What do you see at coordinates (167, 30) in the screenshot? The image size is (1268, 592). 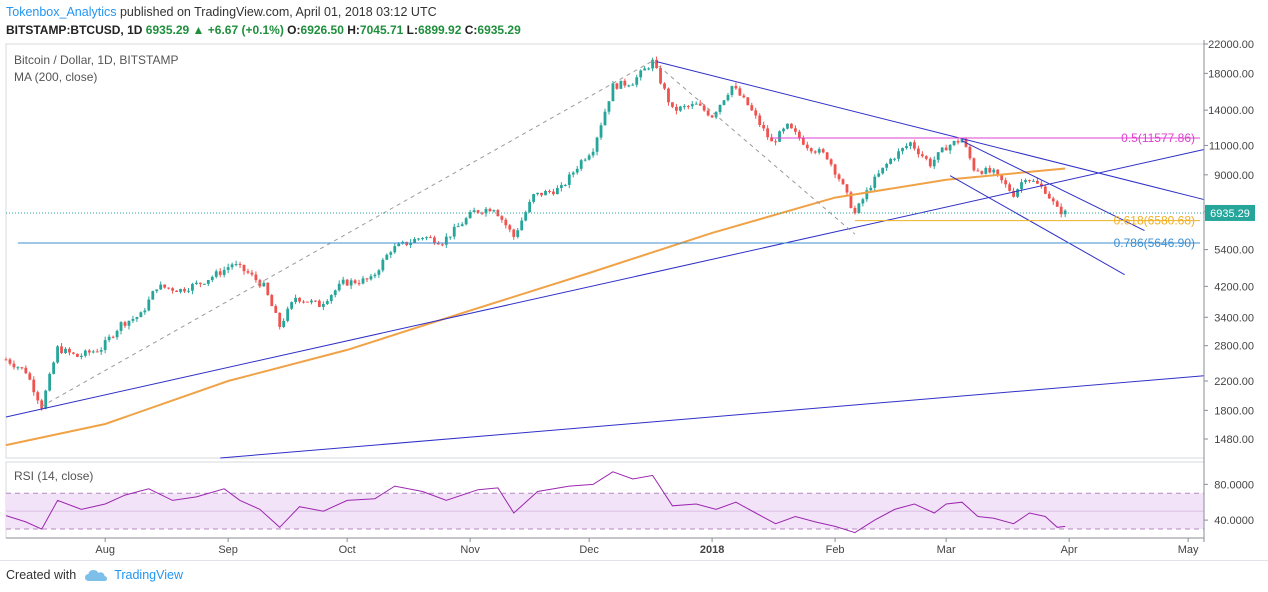 I see `last-price: 6935.29` at bounding box center [167, 30].